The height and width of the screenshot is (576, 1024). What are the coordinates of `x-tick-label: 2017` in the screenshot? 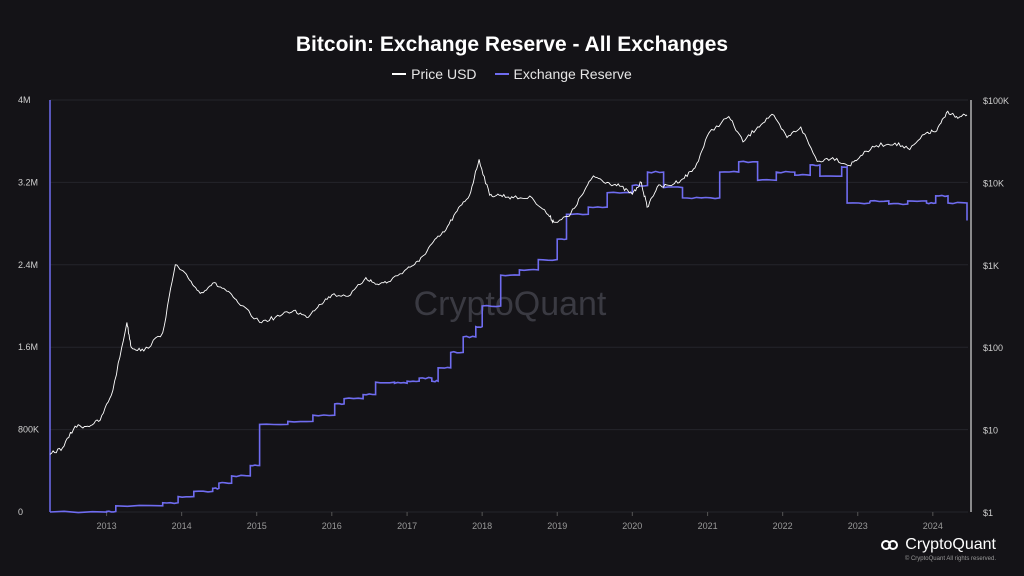 It's located at (407, 526).